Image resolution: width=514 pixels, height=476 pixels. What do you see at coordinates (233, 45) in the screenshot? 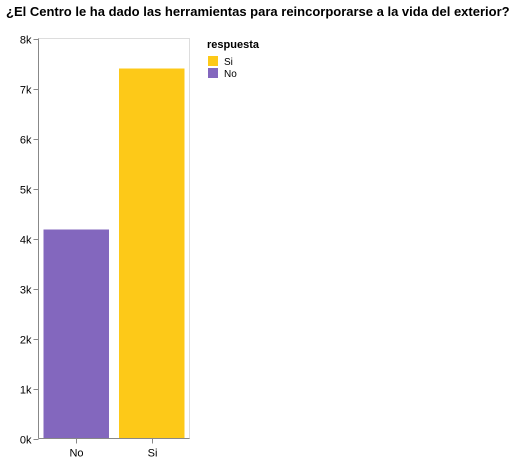
I see `legend-title: respuesta` at bounding box center [233, 45].